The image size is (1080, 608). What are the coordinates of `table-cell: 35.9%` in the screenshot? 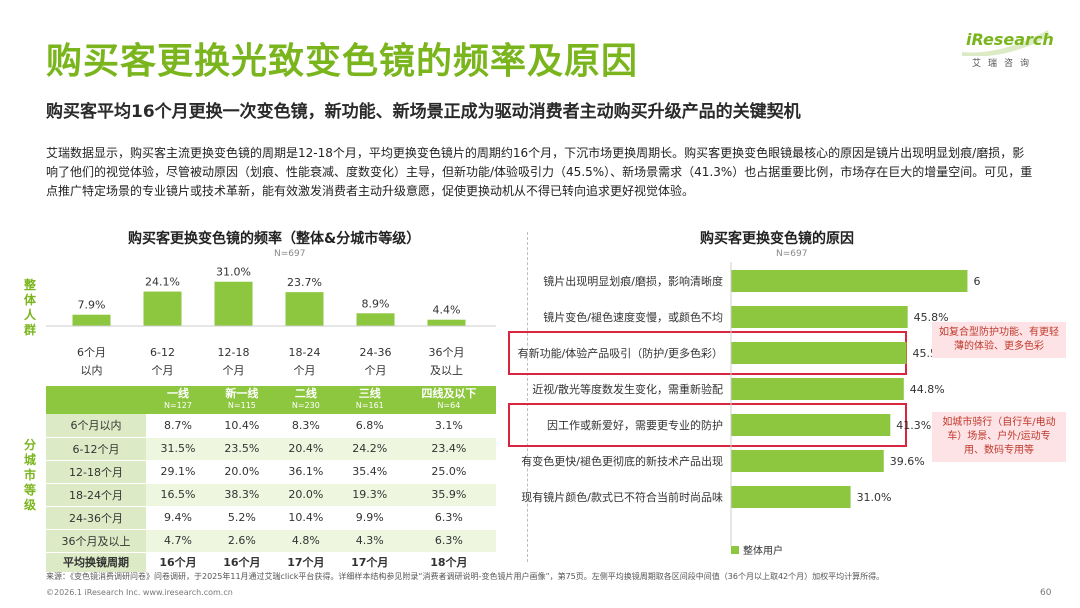 It's located at (448, 495).